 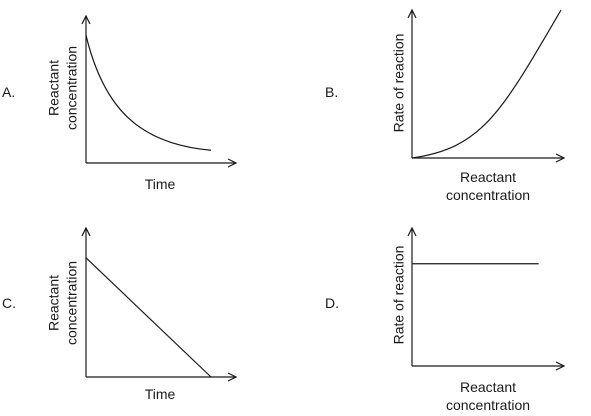 What do you see at coordinates (486, 84) in the screenshot?
I see `panel-2-series-line` at bounding box center [486, 84].